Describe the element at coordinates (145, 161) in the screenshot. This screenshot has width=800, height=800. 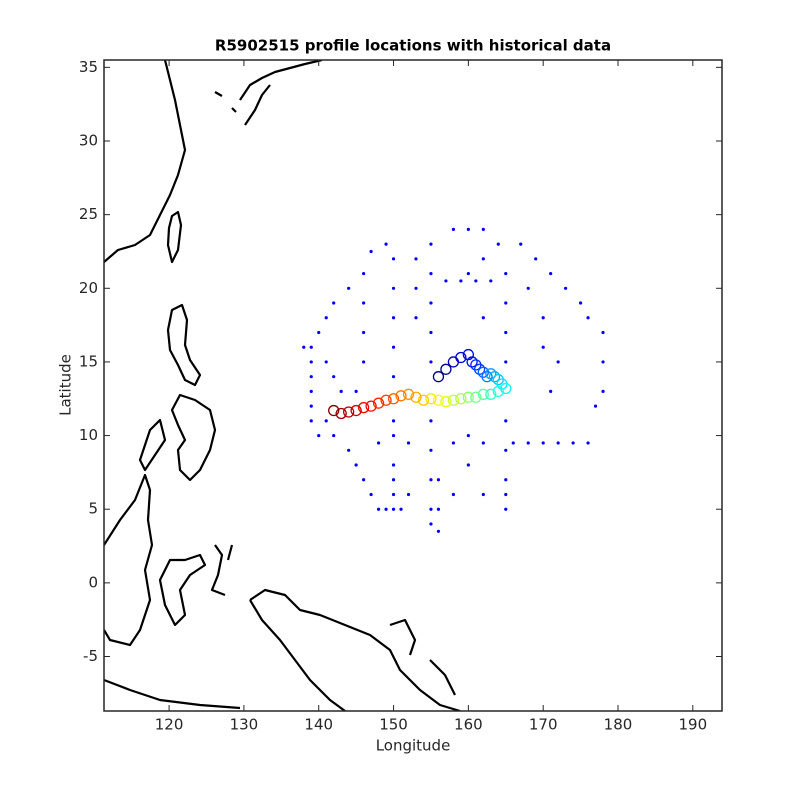
I see `asia-coast` at that location.